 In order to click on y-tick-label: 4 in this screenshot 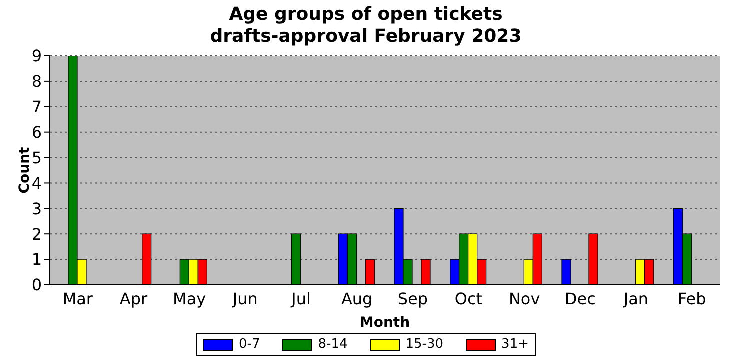, I will do `click(37, 183)`.